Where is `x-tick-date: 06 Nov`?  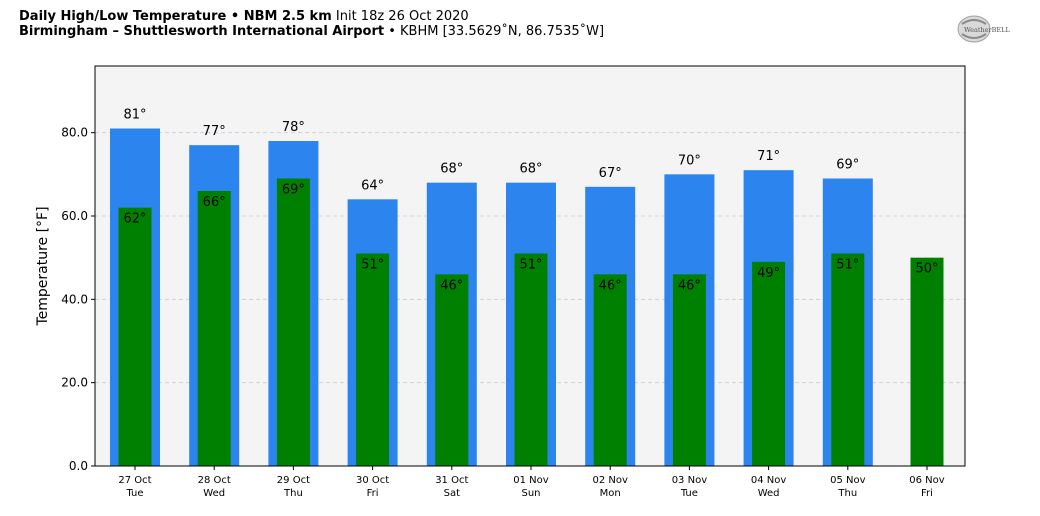
x-tick-date: 06 Nov is located at coordinates (927, 480).